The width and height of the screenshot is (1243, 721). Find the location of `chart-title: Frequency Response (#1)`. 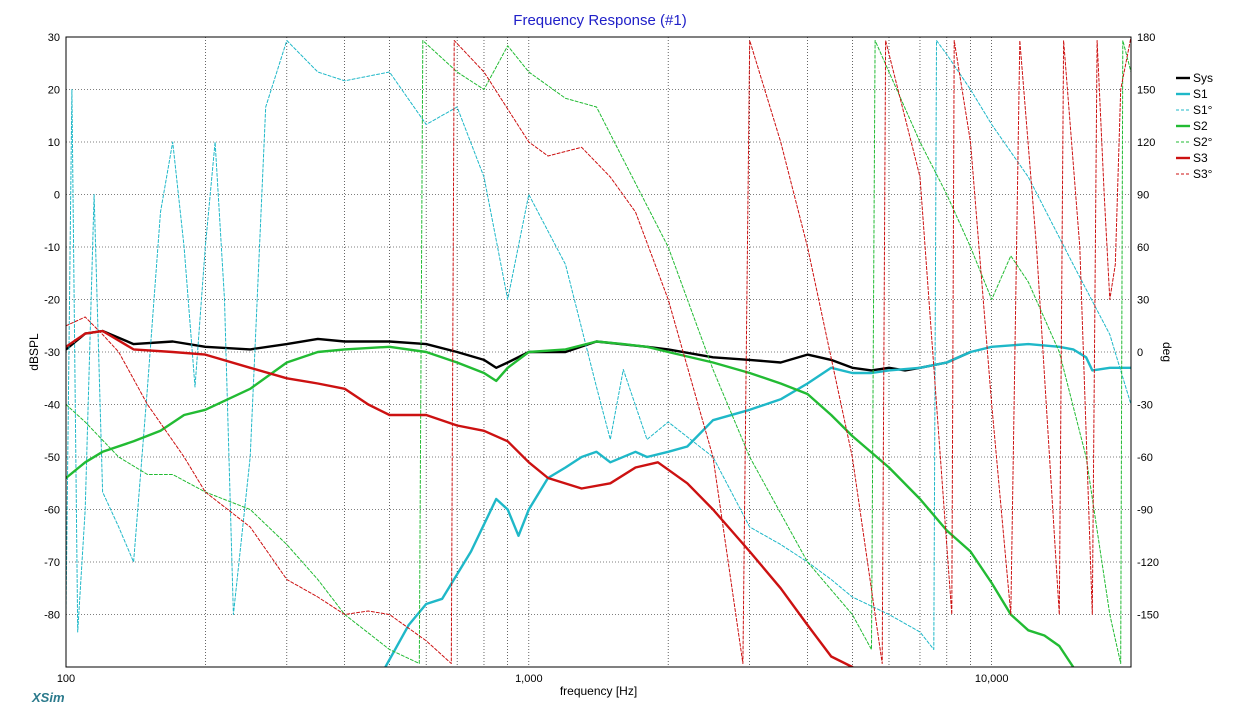

chart-title: Frequency Response (#1) is located at coordinates (600, 20).